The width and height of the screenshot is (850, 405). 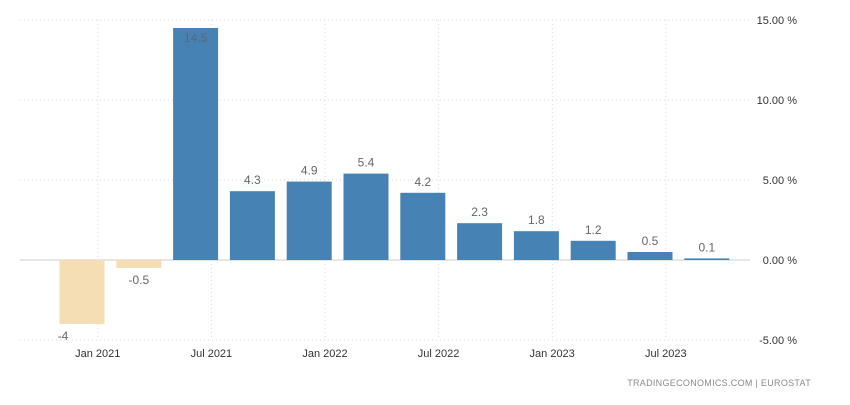 What do you see at coordinates (536, 220) in the screenshot?
I see `bar-value-label: 1.8` at bounding box center [536, 220].